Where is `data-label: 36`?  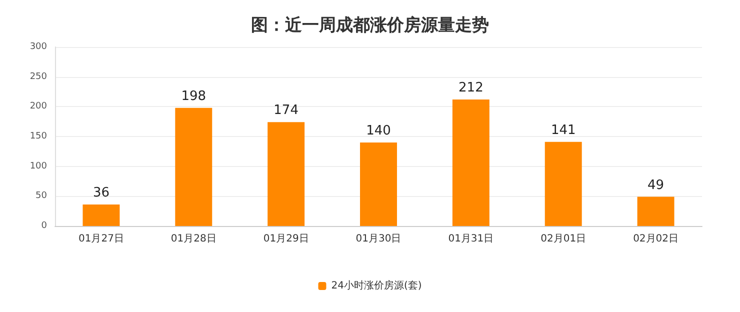 data-label: 36 is located at coordinates (101, 193).